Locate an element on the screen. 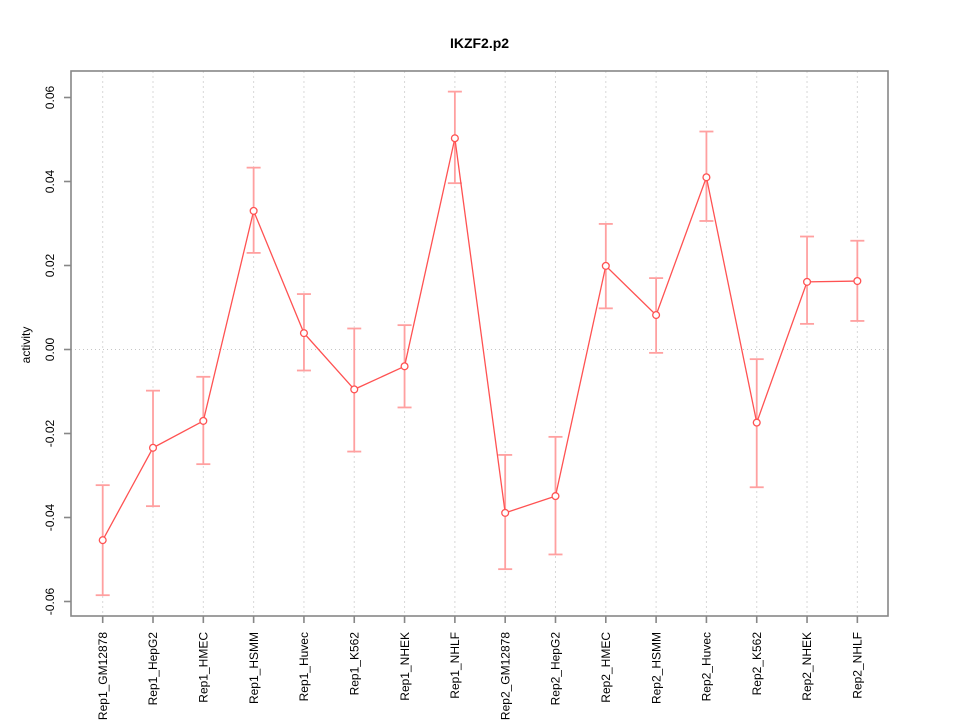 The image size is (960, 720). x-tick-label: Rep1_Huvec is located at coordinates (304, 666).